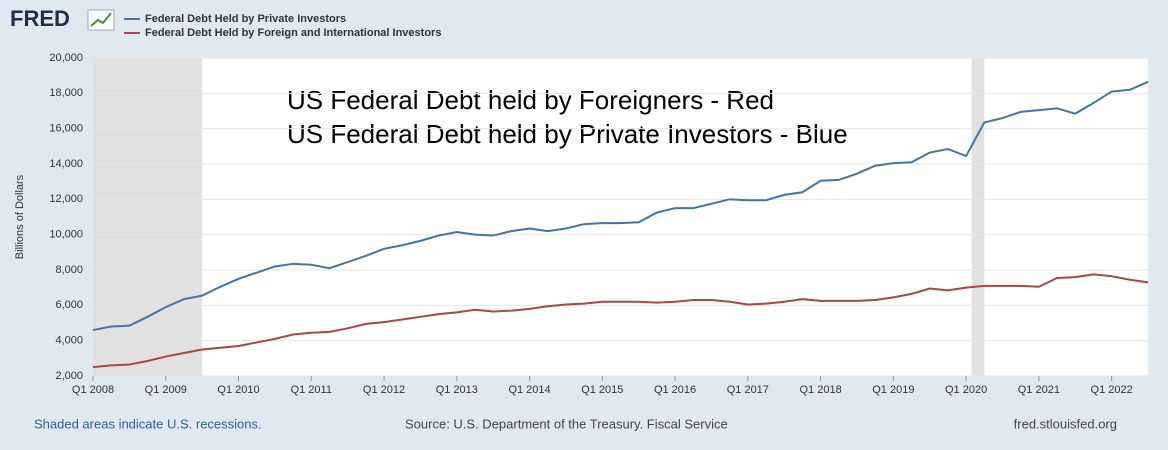 The height and width of the screenshot is (450, 1168). Describe the element at coordinates (93, 390) in the screenshot. I see `x-tick-label: Q1 2008` at that location.